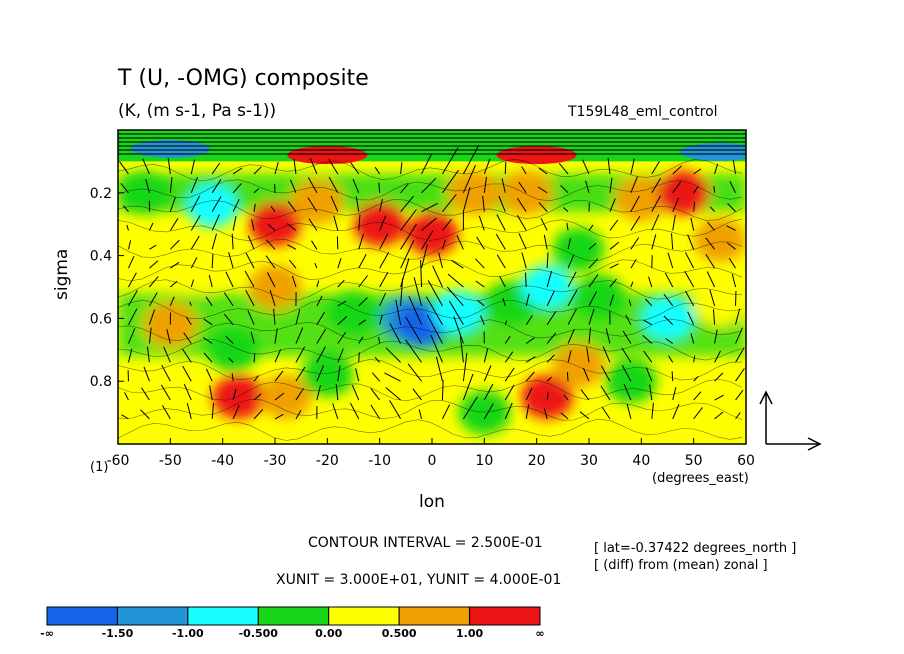  What do you see at coordinates (222, 461) in the screenshot?
I see `x-tick-label: -40` at bounding box center [222, 461].